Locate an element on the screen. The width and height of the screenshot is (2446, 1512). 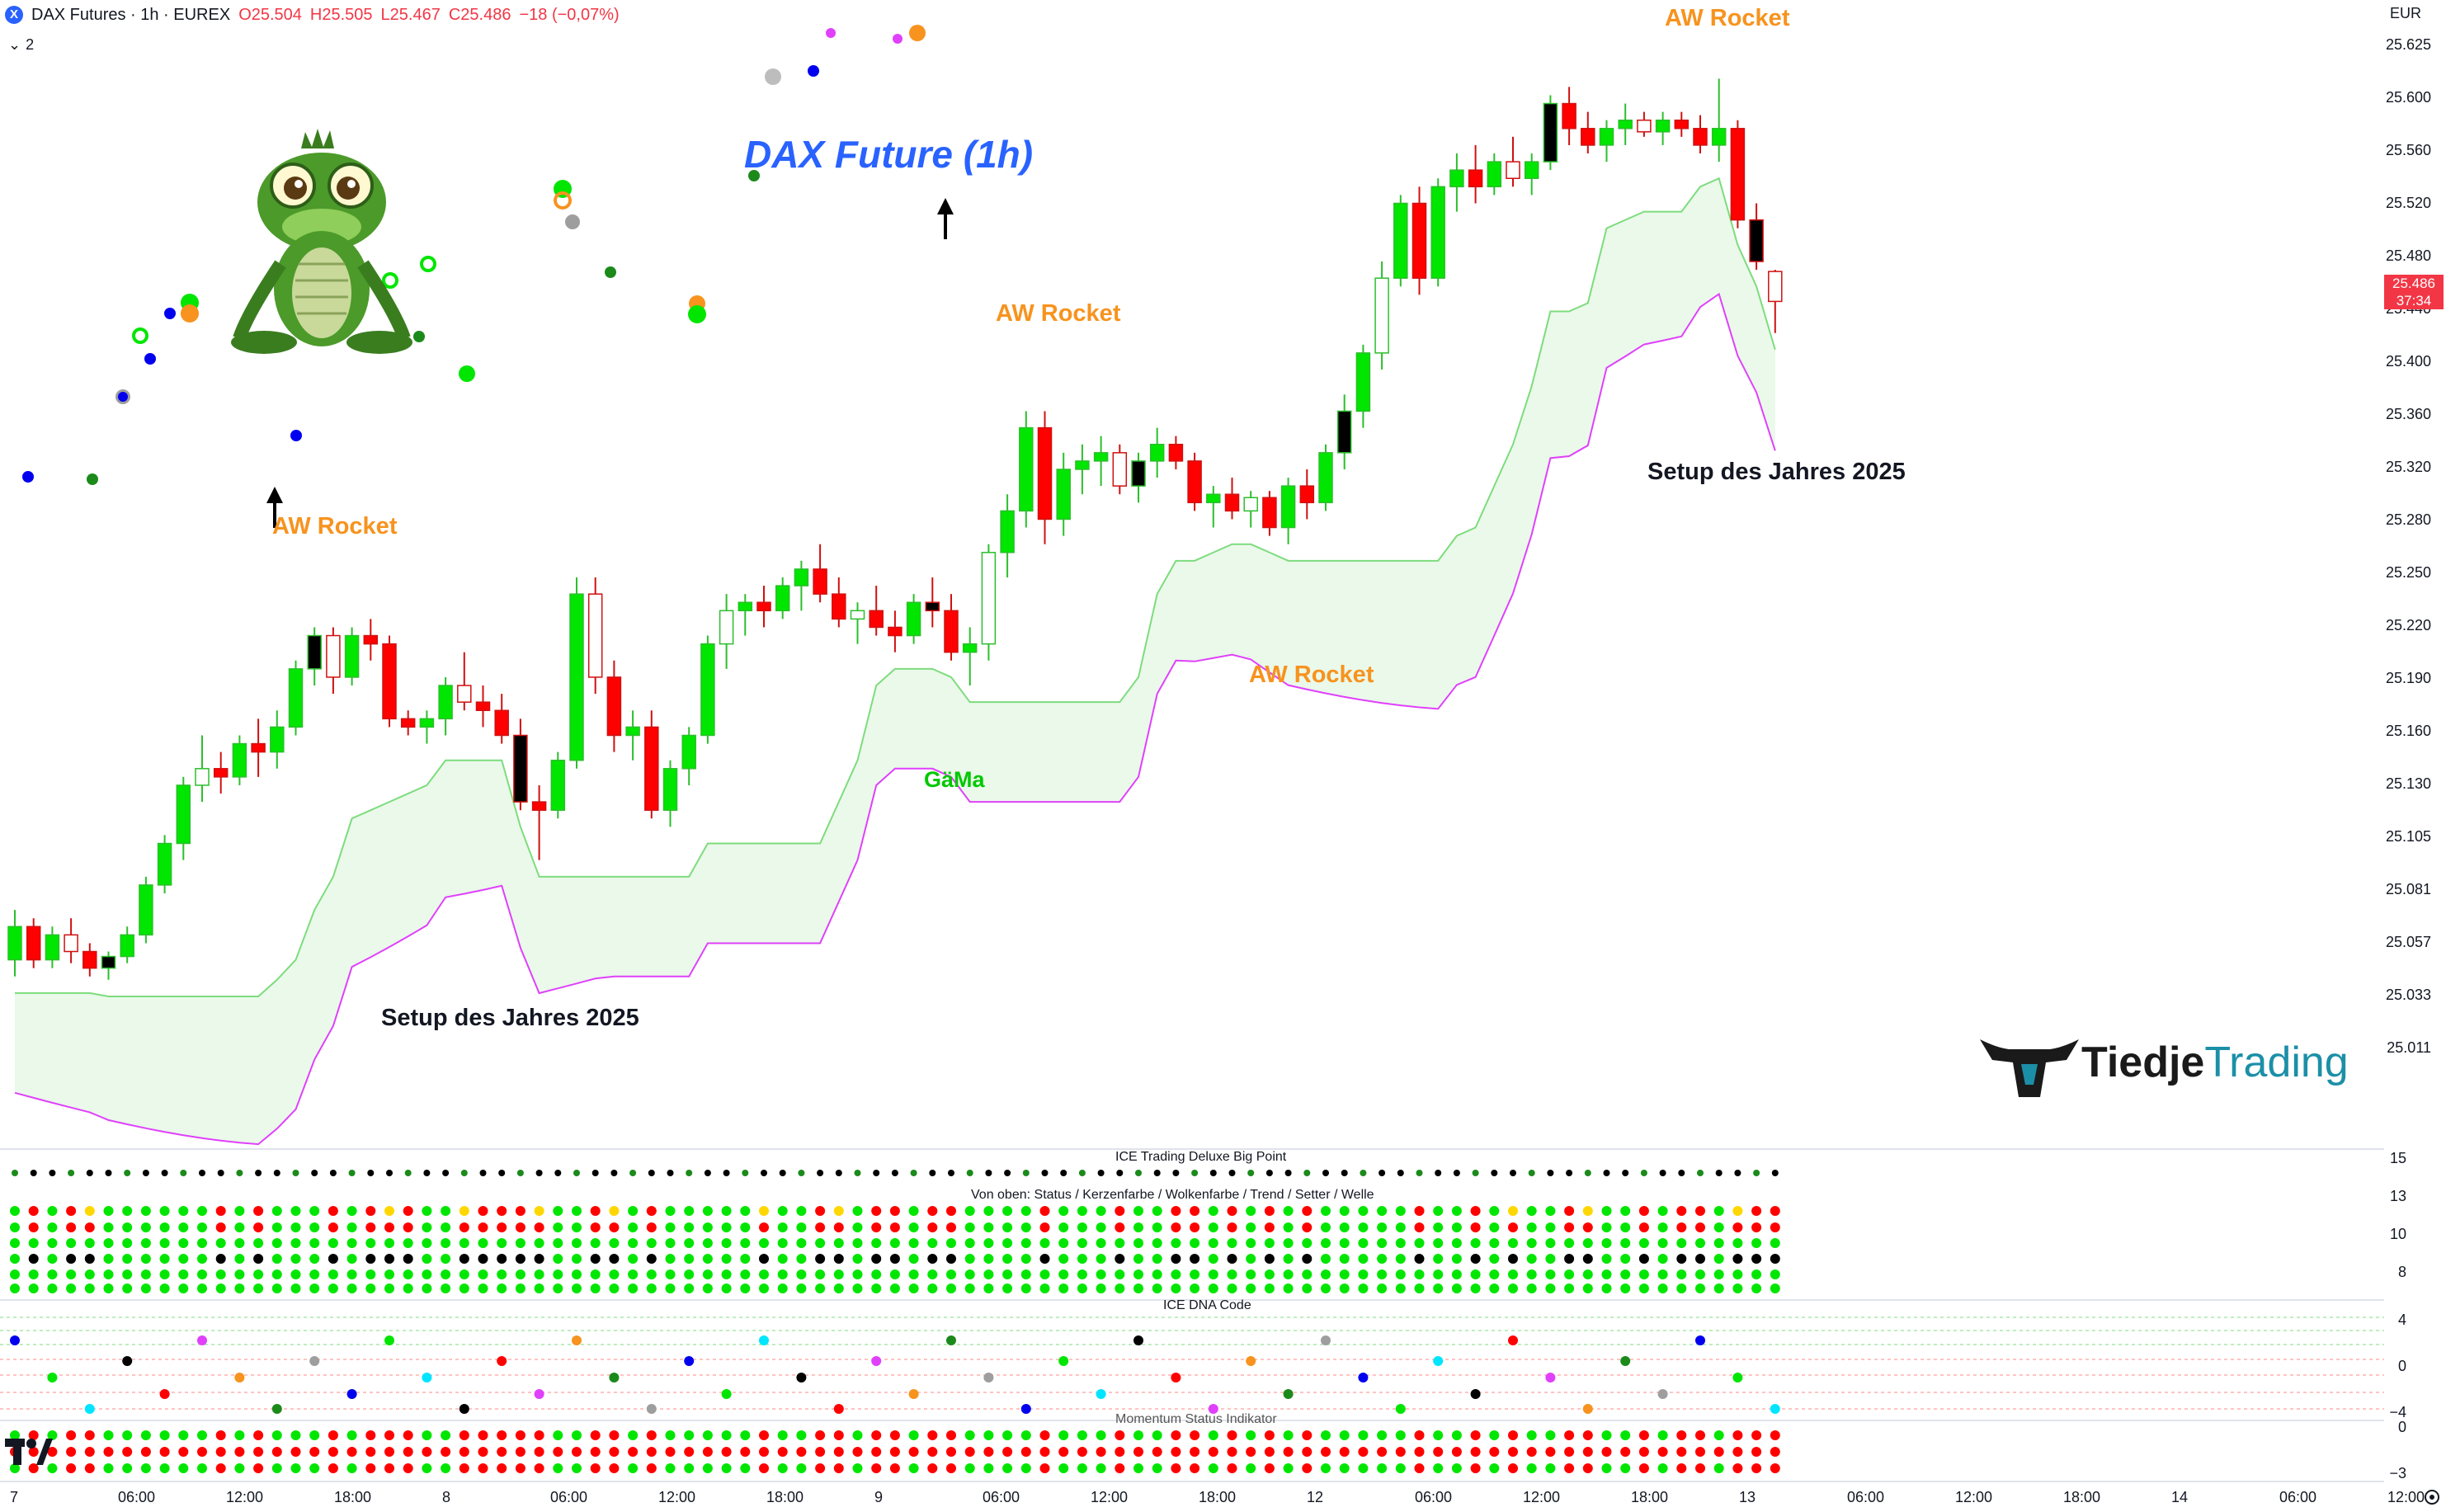
time-tick-label: 18:00 is located at coordinates (785, 1497).